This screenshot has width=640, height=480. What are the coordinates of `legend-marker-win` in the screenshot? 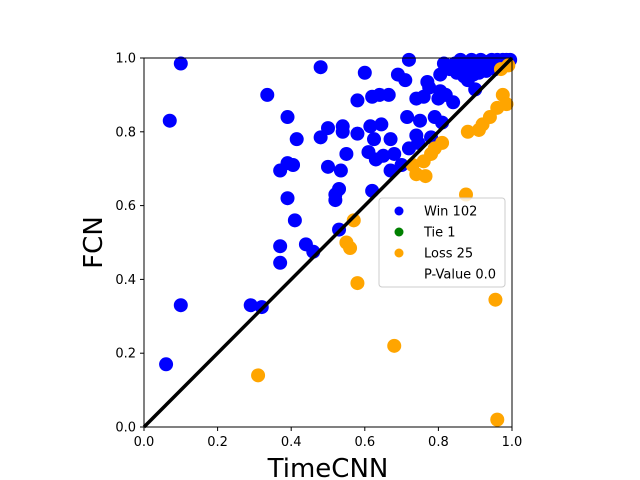 It's located at (399, 211).